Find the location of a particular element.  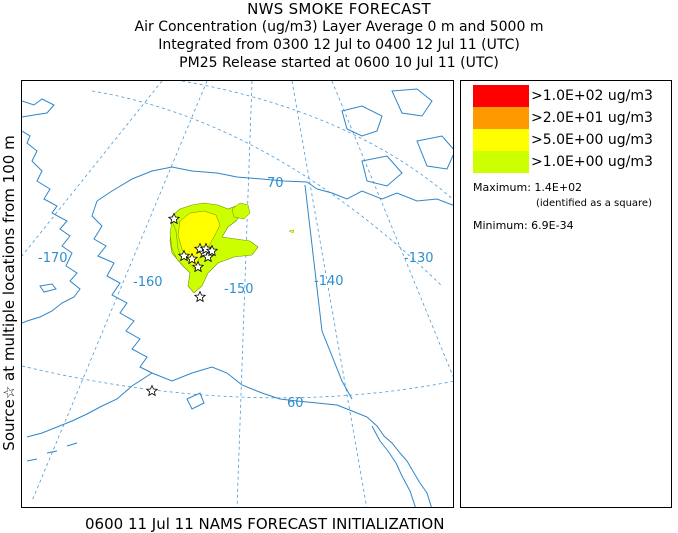

plume-west-strand is located at coordinates (176, 241).